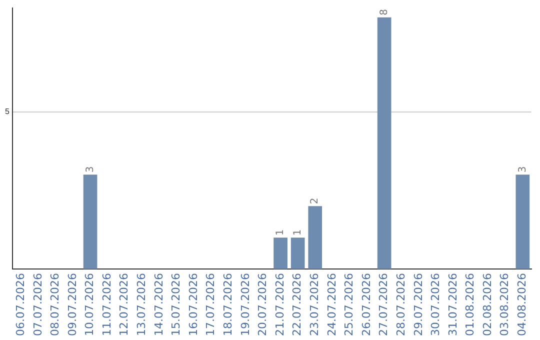 The height and width of the screenshot is (340, 540). What do you see at coordinates (72, 304) in the screenshot?
I see `x-tick-label: 09.07.2026` at bounding box center [72, 304].